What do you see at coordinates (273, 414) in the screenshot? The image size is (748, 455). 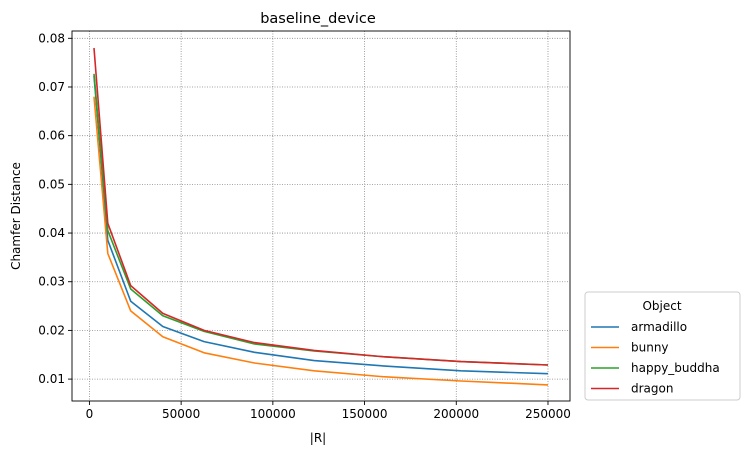 I see `x-tick-label: 100000` at bounding box center [273, 414].